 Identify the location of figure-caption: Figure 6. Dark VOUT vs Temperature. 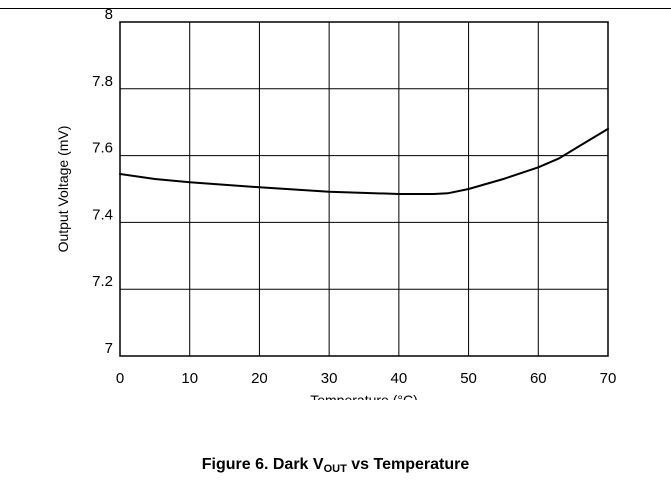
(335, 465).